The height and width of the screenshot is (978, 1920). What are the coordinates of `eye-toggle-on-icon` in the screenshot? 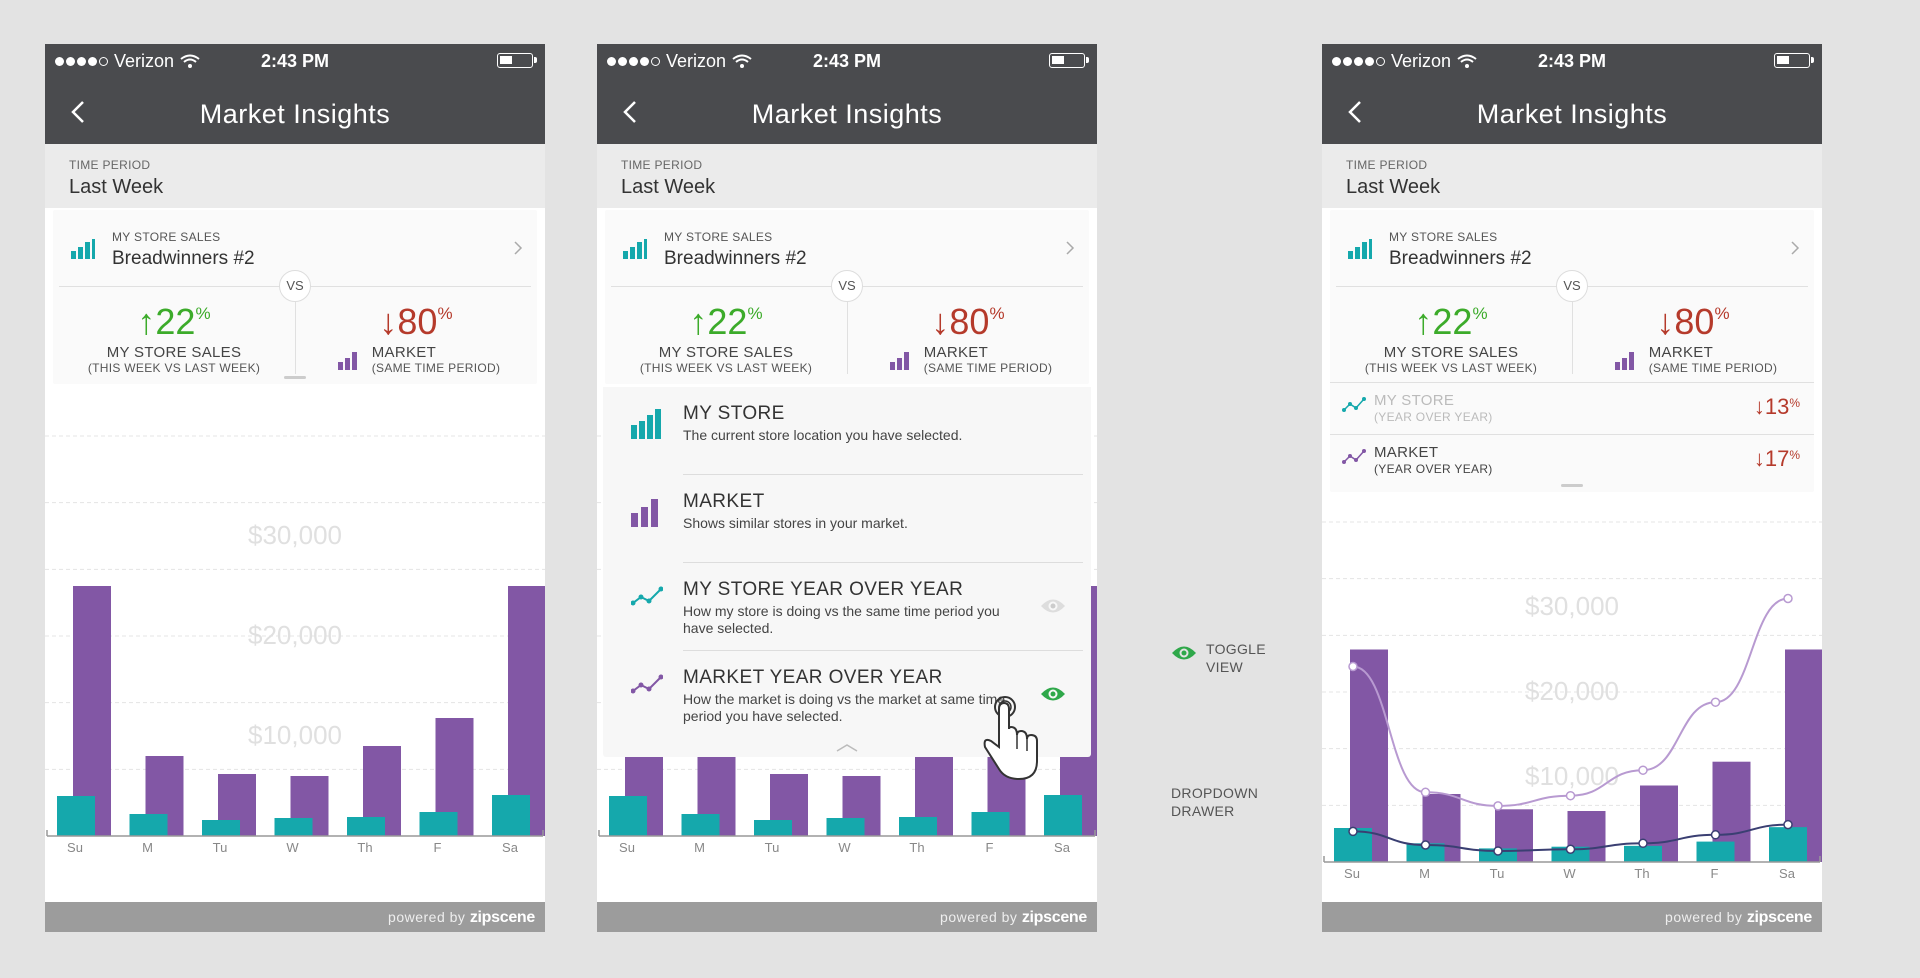 It's located at (1053, 694).